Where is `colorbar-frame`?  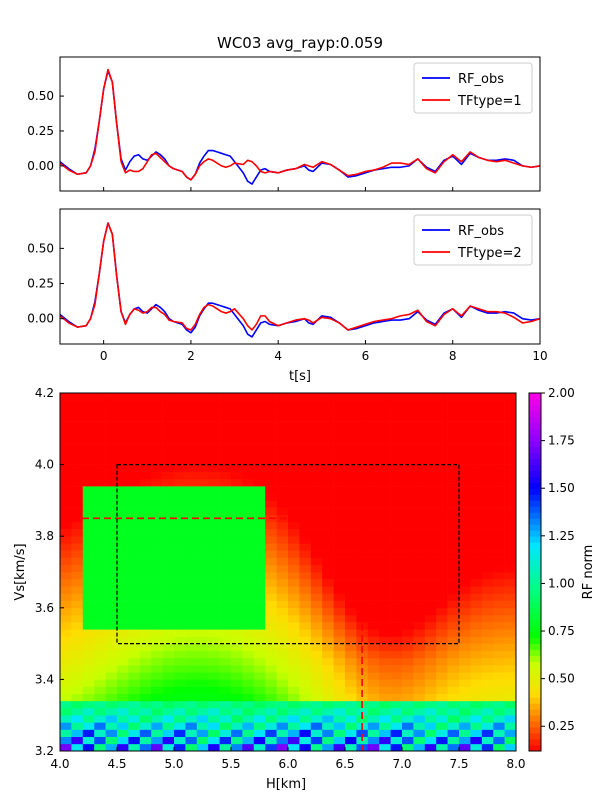
colorbar-frame is located at coordinates (535, 572).